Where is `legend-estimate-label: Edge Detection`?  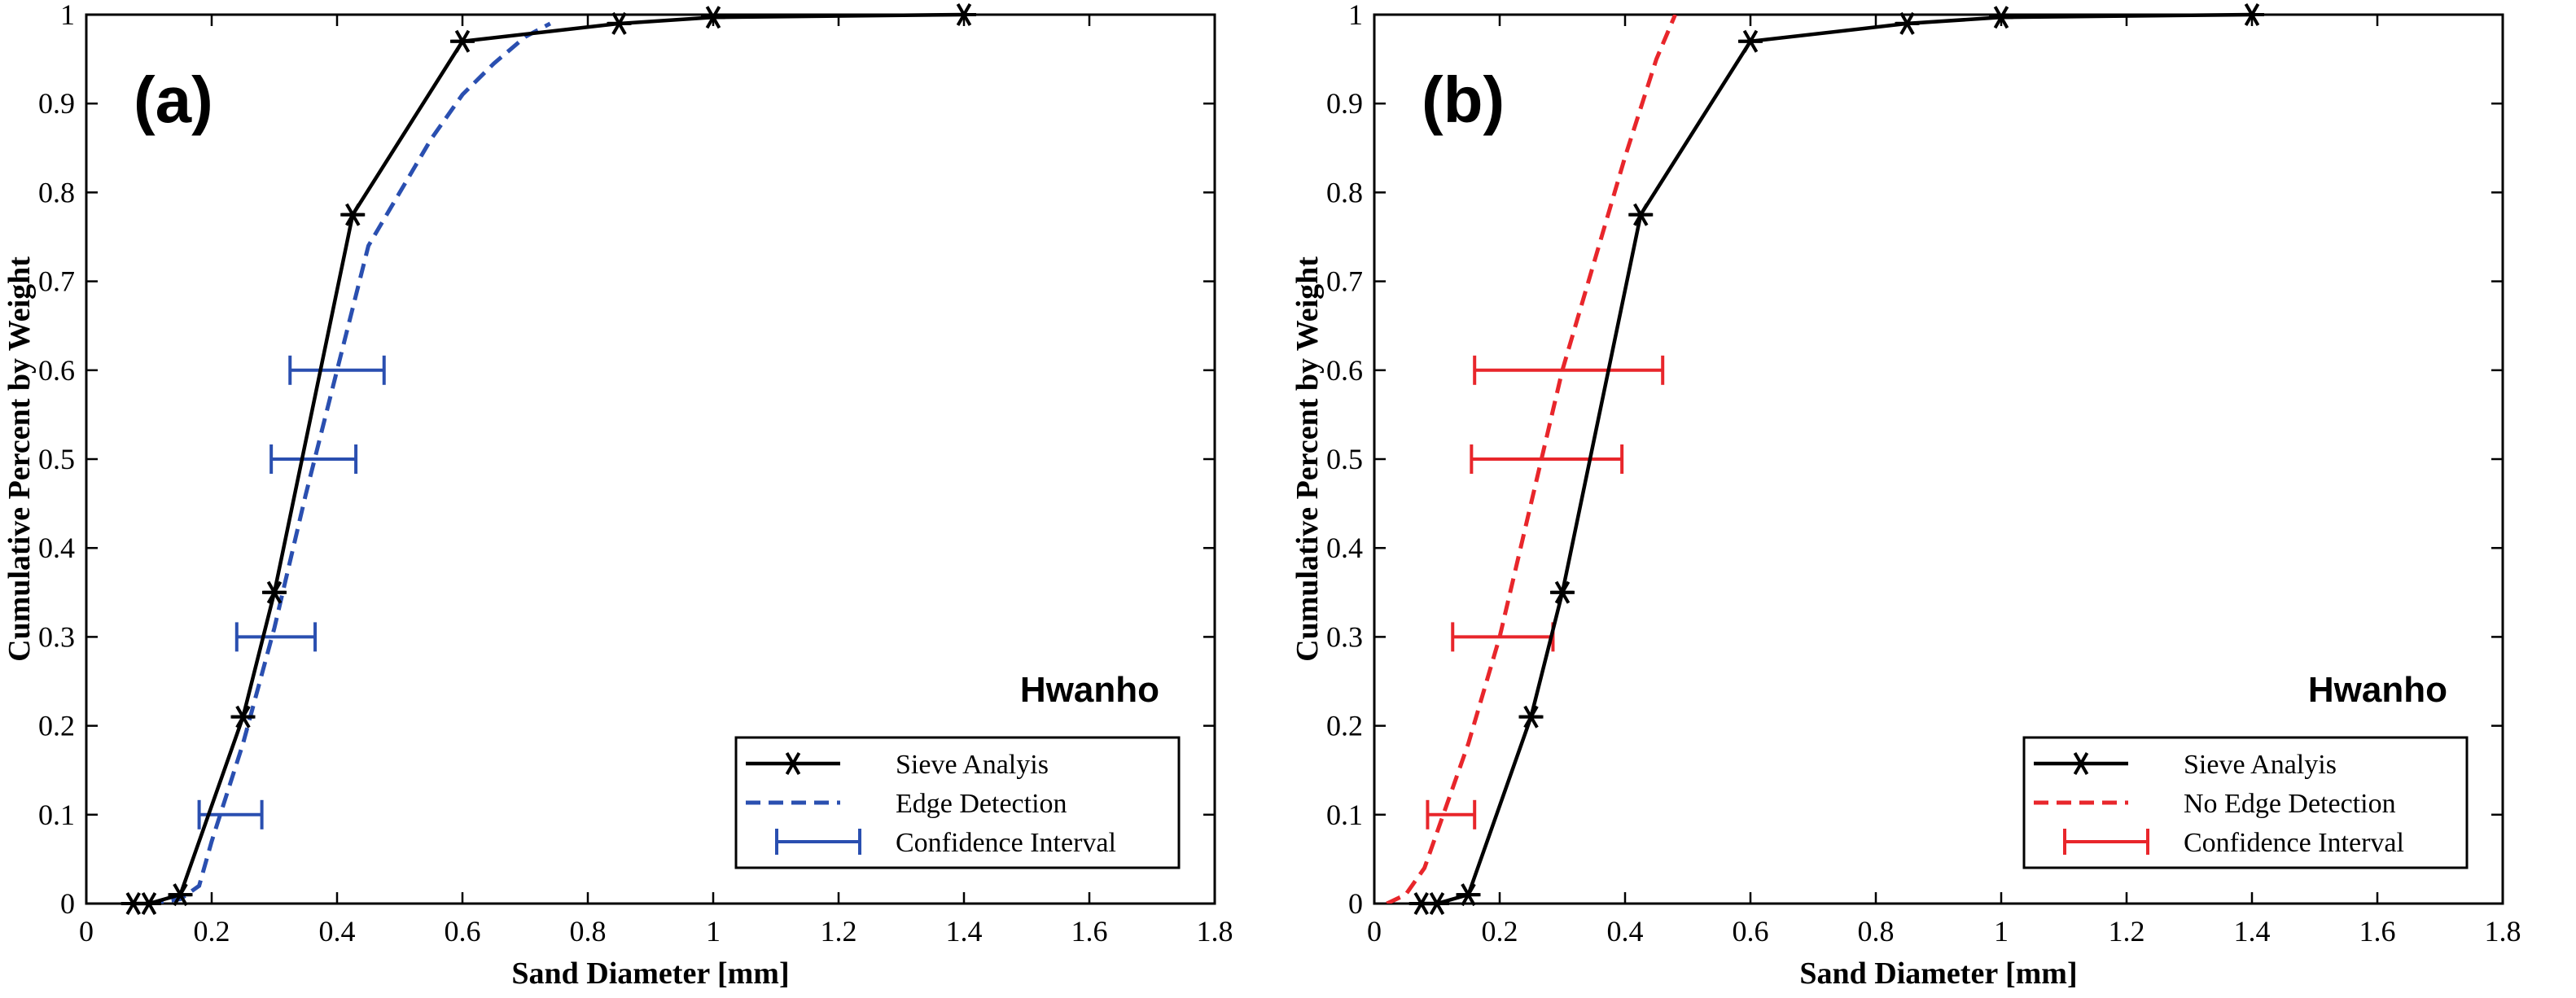 legend-estimate-label: Edge Detection is located at coordinates (981, 804).